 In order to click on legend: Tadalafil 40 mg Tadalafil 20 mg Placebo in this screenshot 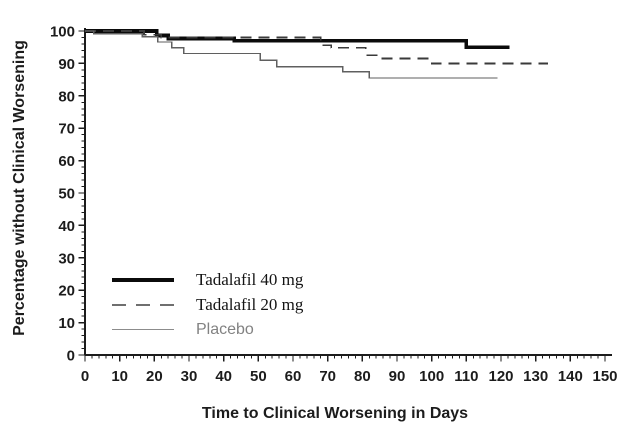, I will do `click(232, 304)`.